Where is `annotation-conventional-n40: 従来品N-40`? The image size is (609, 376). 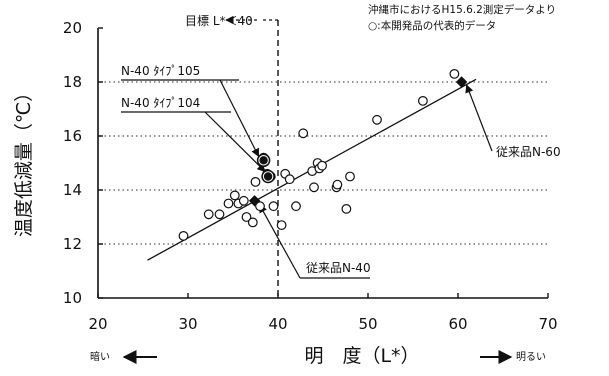 annotation-conventional-n40: 従来品N-40 is located at coordinates (338, 268).